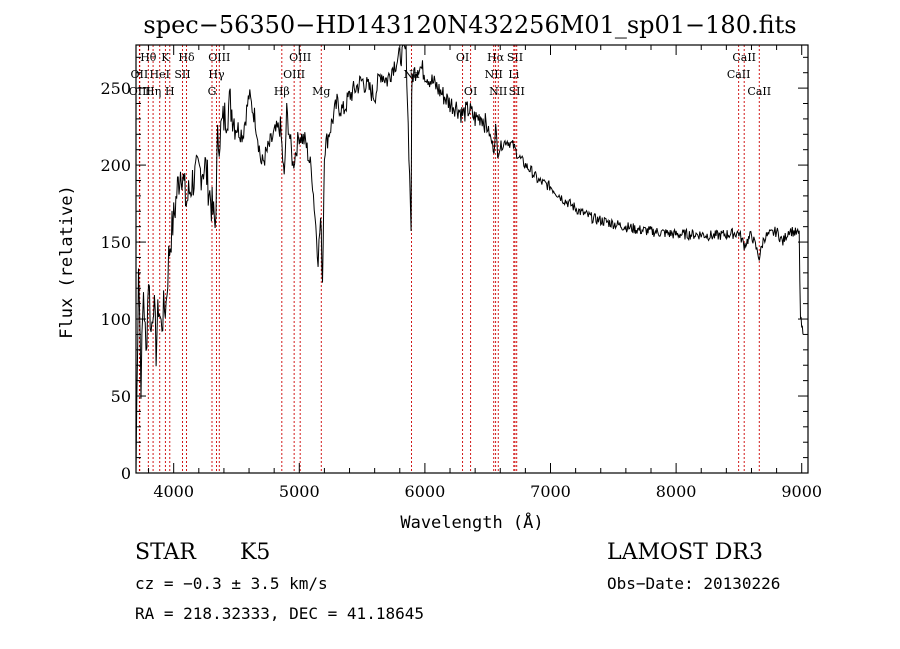  I want to click on y-tick-label-5: 250, so click(115, 88).